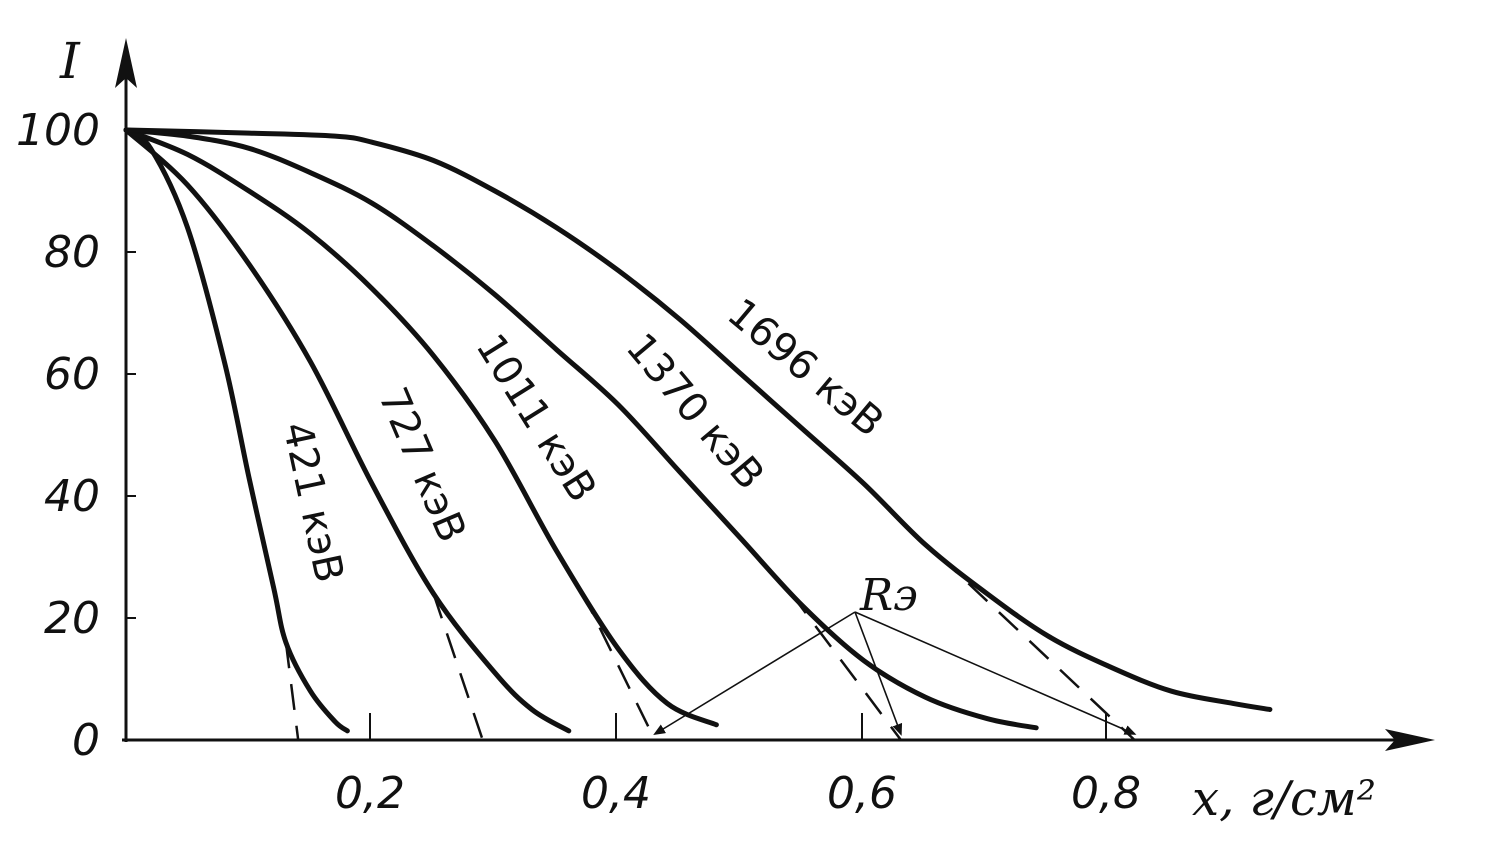  What do you see at coordinates (616, 793) in the screenshot?
I see `x-tick-label: 0,4` at bounding box center [616, 793].